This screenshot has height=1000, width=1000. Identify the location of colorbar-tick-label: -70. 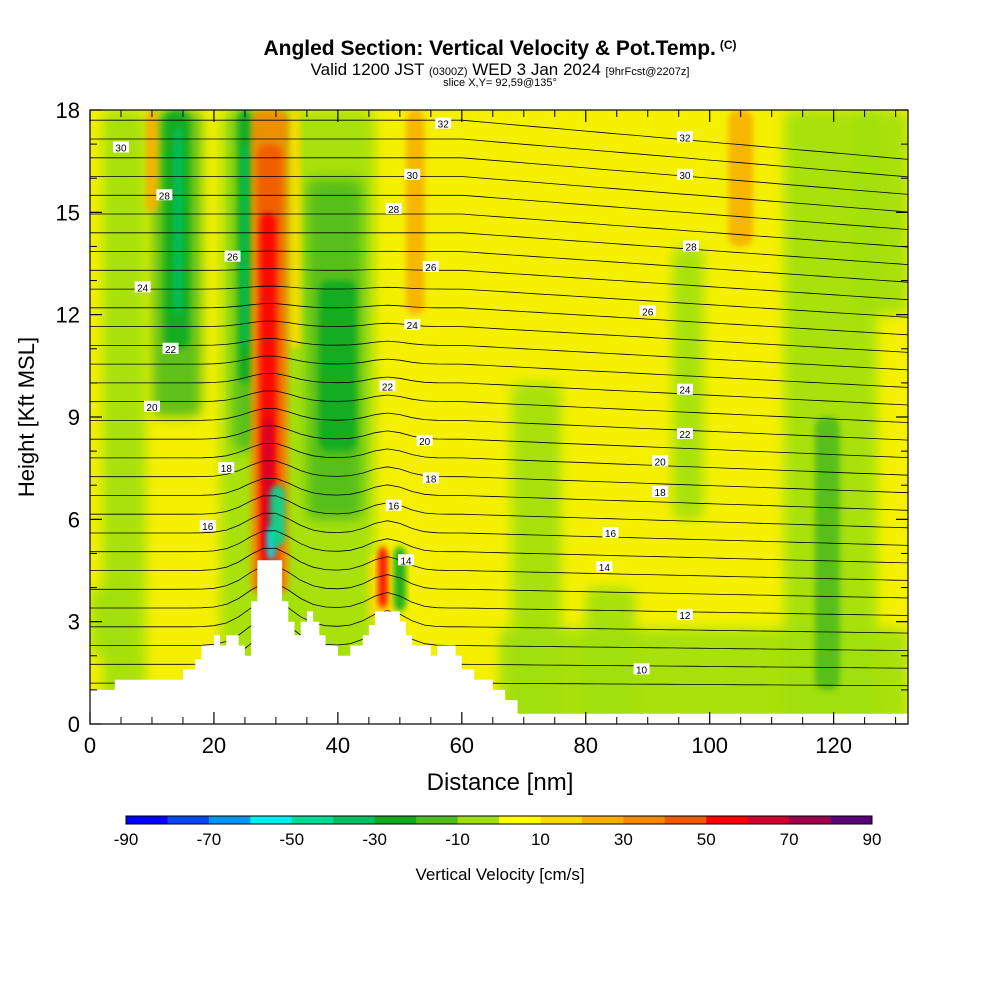
(209, 839).